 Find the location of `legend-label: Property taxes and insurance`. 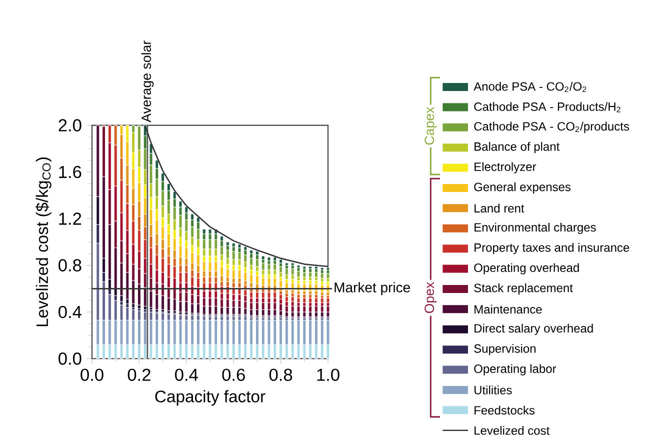

legend-label: Property taxes and insurance is located at coordinates (552, 248).